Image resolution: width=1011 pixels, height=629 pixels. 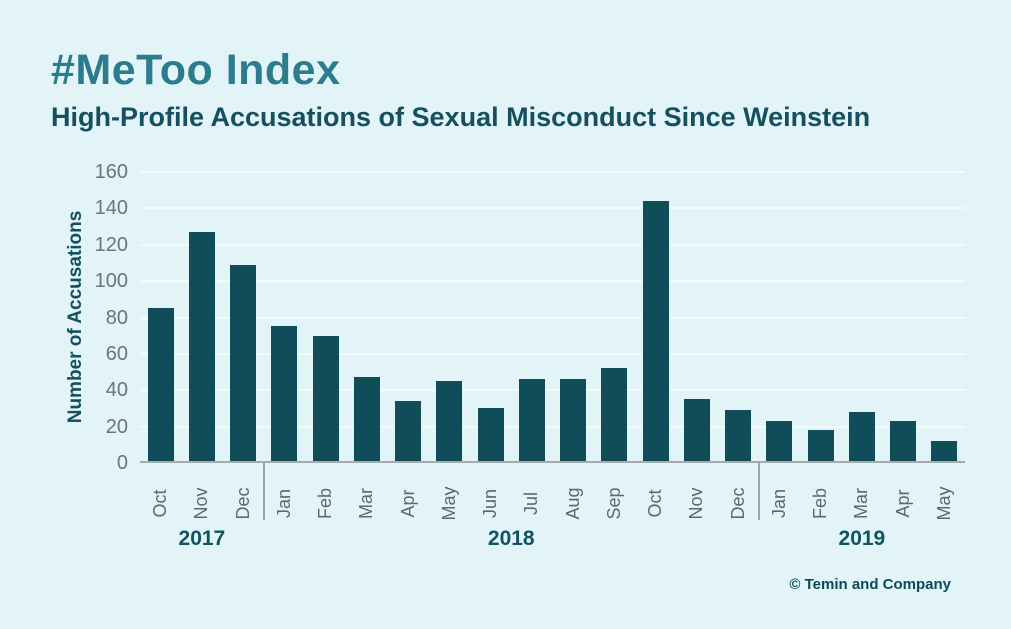 What do you see at coordinates (490, 503) in the screenshot?
I see `x-tick-label-jun-8: Jun` at bounding box center [490, 503].